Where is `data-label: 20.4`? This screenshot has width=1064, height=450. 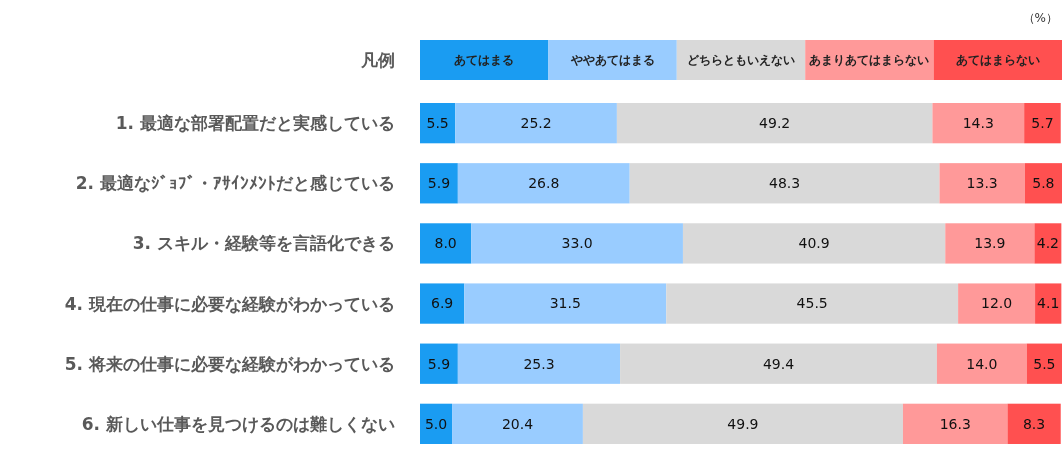
data-label: 20.4 is located at coordinates (517, 423).